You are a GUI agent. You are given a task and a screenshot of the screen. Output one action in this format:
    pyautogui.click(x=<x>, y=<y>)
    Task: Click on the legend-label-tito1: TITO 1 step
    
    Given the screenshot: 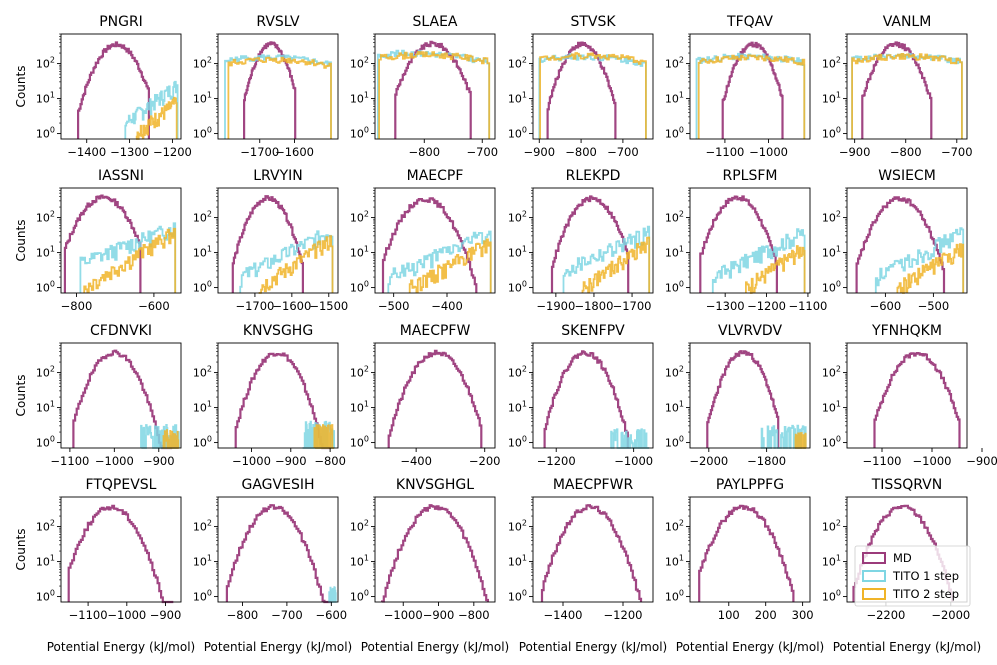 What is the action you would take?
    pyautogui.click(x=925, y=576)
    